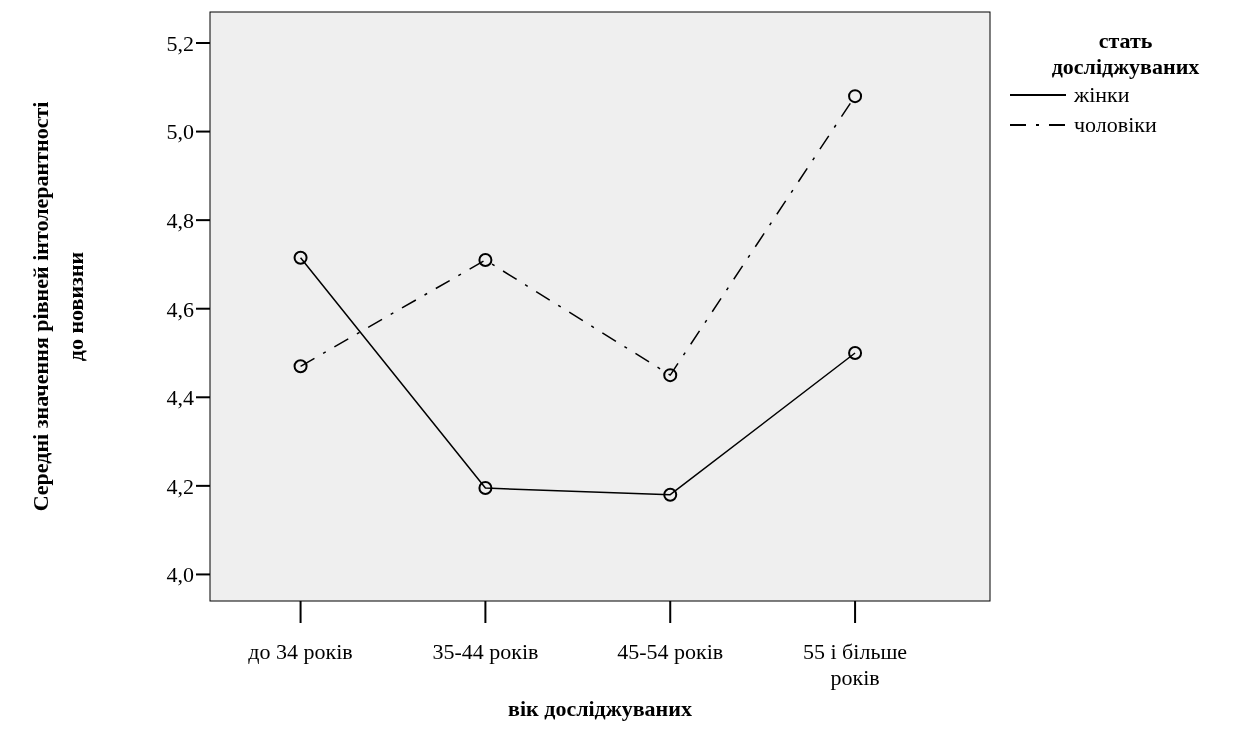 Image resolution: width=1251 pixels, height=744 pixels. Describe the element at coordinates (1102, 95) in the screenshot. I see `legend-label: жінки` at that location.